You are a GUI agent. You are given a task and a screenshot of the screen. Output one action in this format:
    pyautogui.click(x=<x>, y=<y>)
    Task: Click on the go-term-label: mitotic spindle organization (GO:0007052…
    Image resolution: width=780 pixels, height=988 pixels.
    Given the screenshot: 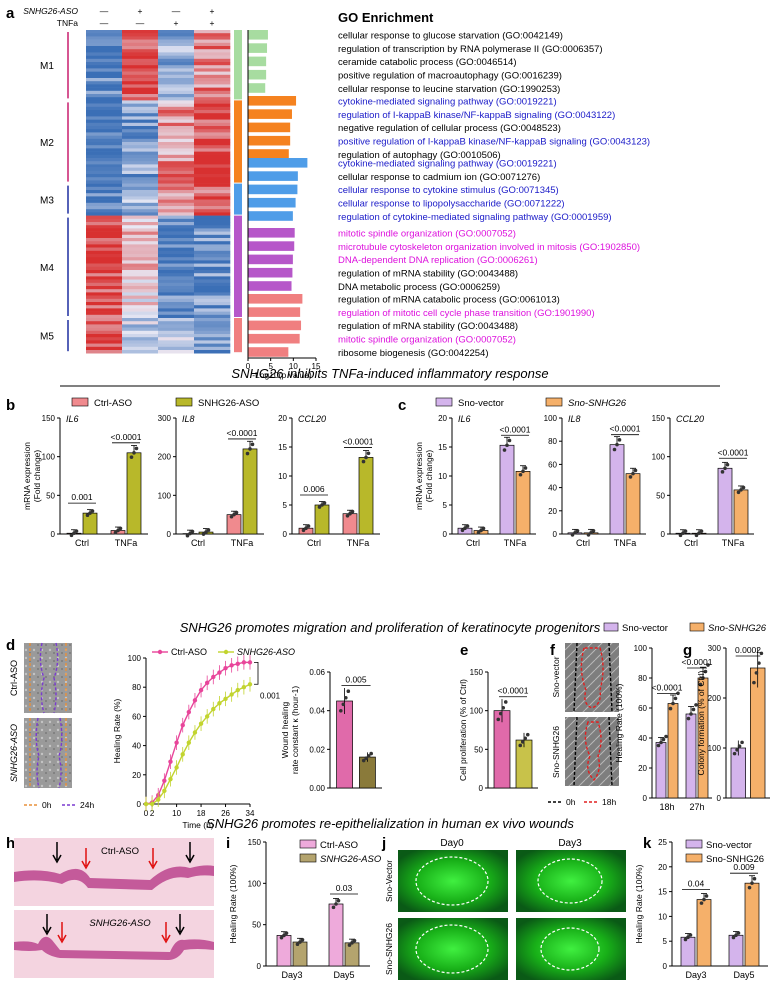 What is the action you would take?
    pyautogui.click(x=427, y=234)
    